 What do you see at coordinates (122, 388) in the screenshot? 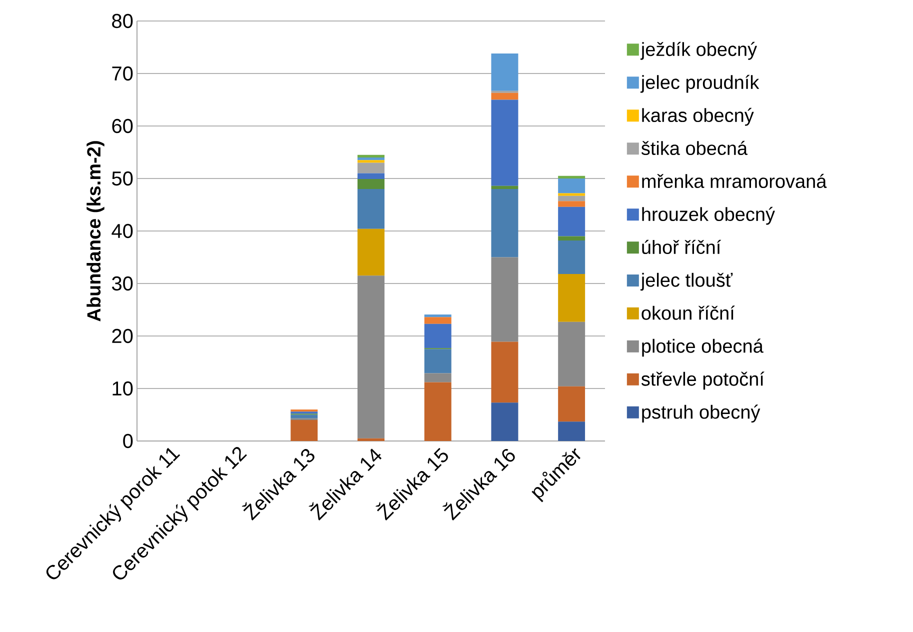
I see `y-tick-label: 10` at bounding box center [122, 388].